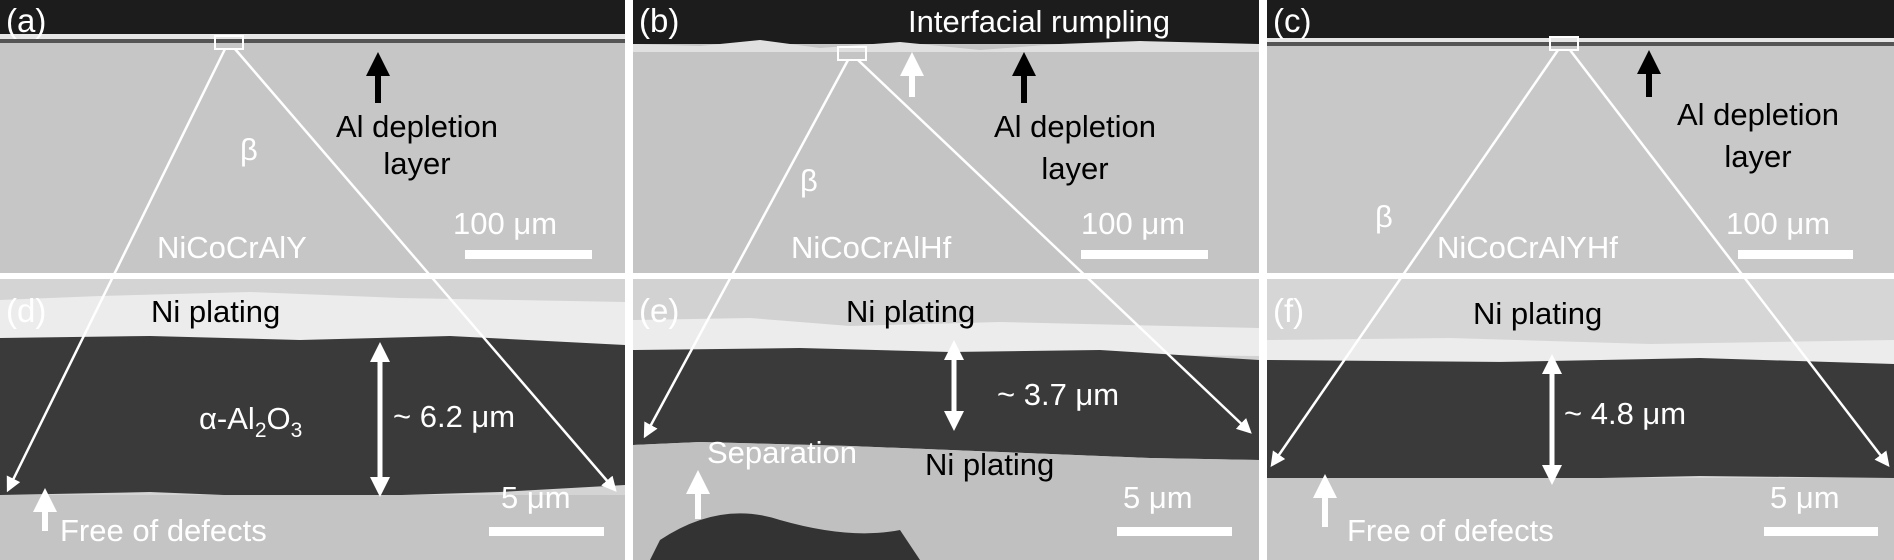 The width and height of the screenshot is (1894, 560). What do you see at coordinates (250, 421) in the screenshot?
I see `annotation: α-Al2O3` at bounding box center [250, 421].